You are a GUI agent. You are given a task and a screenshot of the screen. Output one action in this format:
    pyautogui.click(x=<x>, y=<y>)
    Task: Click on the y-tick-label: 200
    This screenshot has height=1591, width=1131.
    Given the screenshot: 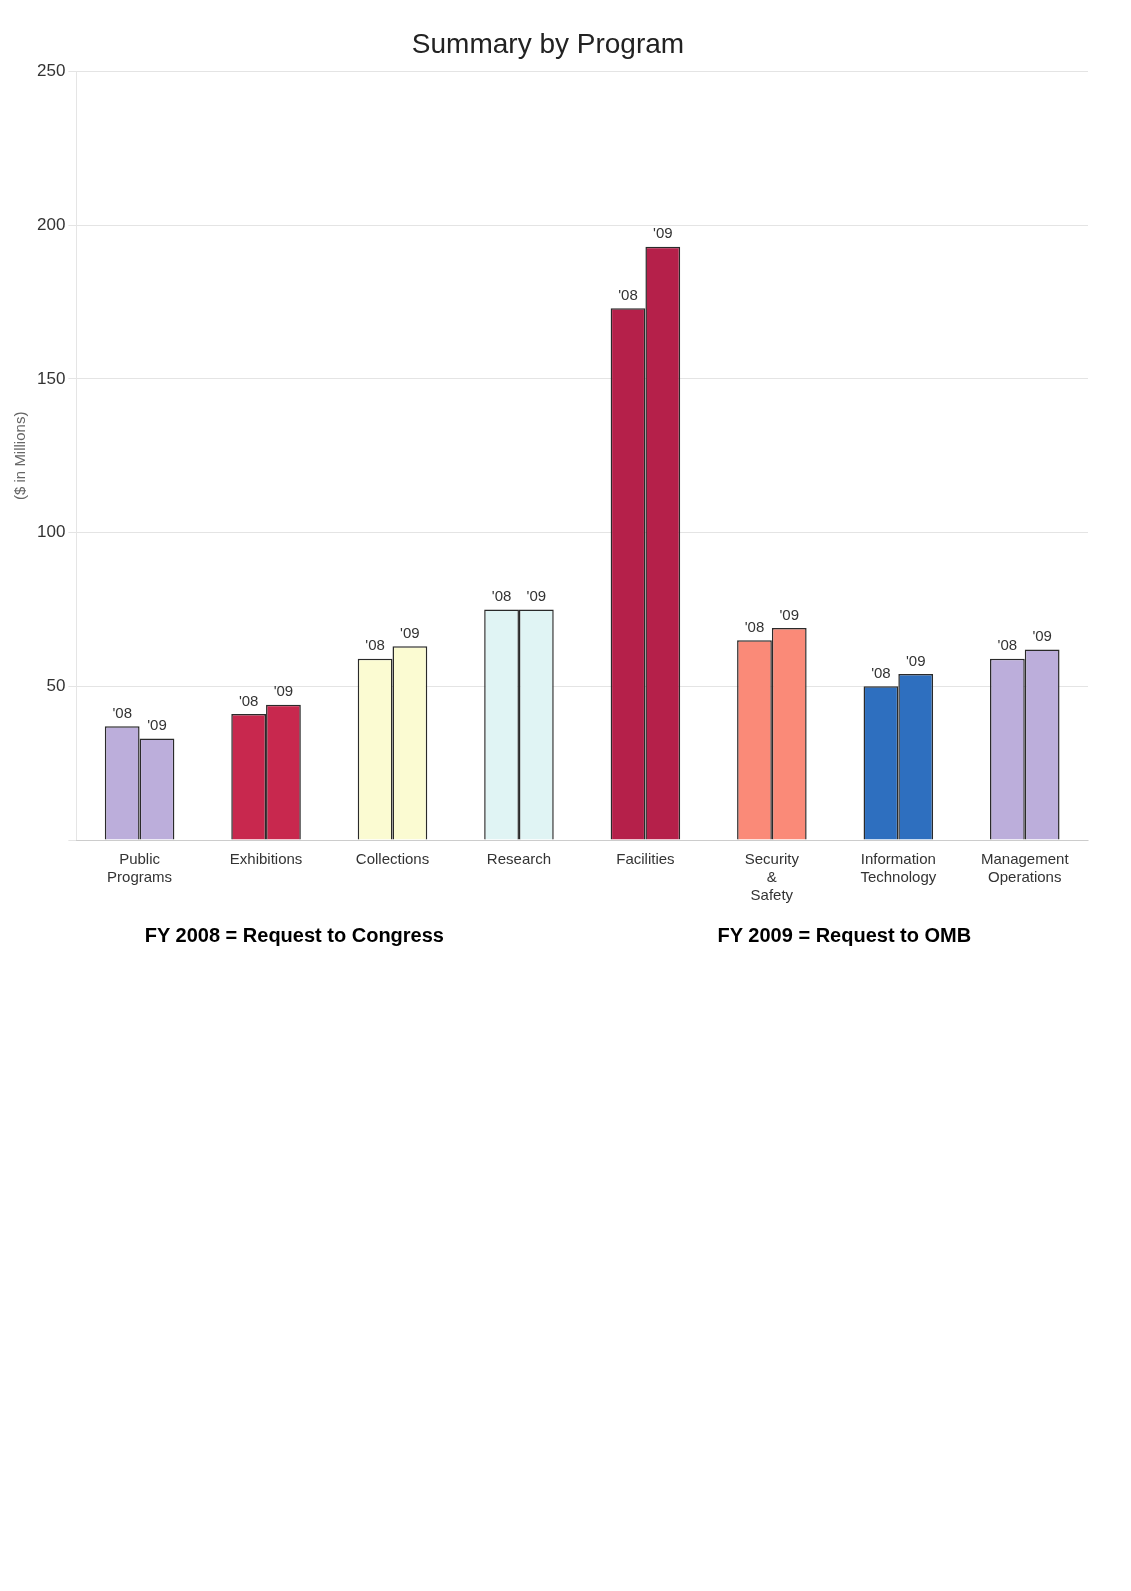 What is the action you would take?
    pyautogui.click(x=51, y=224)
    